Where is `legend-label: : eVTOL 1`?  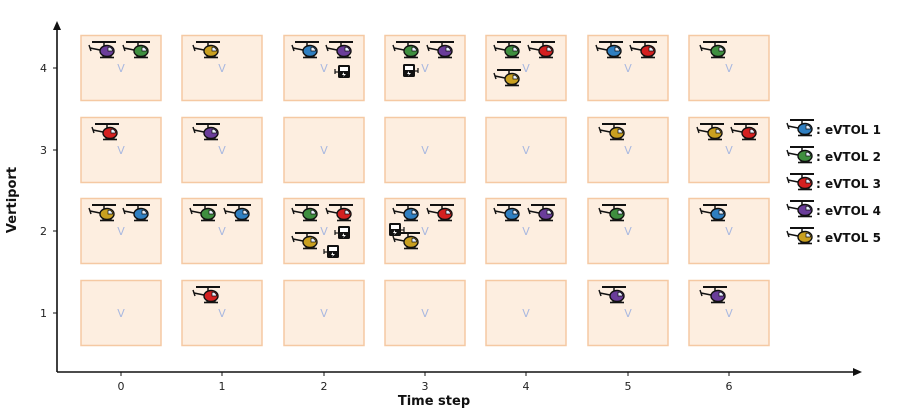 legend-label: : eVTOL 1 is located at coordinates (848, 130).